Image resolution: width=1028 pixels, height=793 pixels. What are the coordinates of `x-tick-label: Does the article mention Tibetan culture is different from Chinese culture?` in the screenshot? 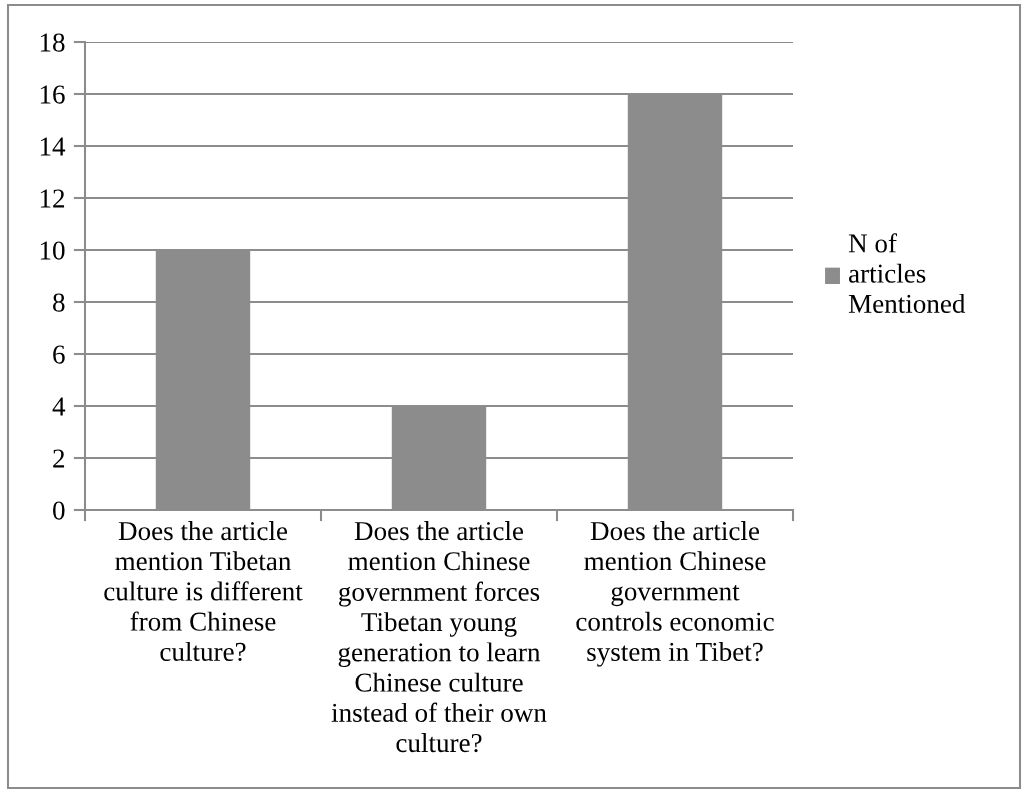 It's located at (203, 591).